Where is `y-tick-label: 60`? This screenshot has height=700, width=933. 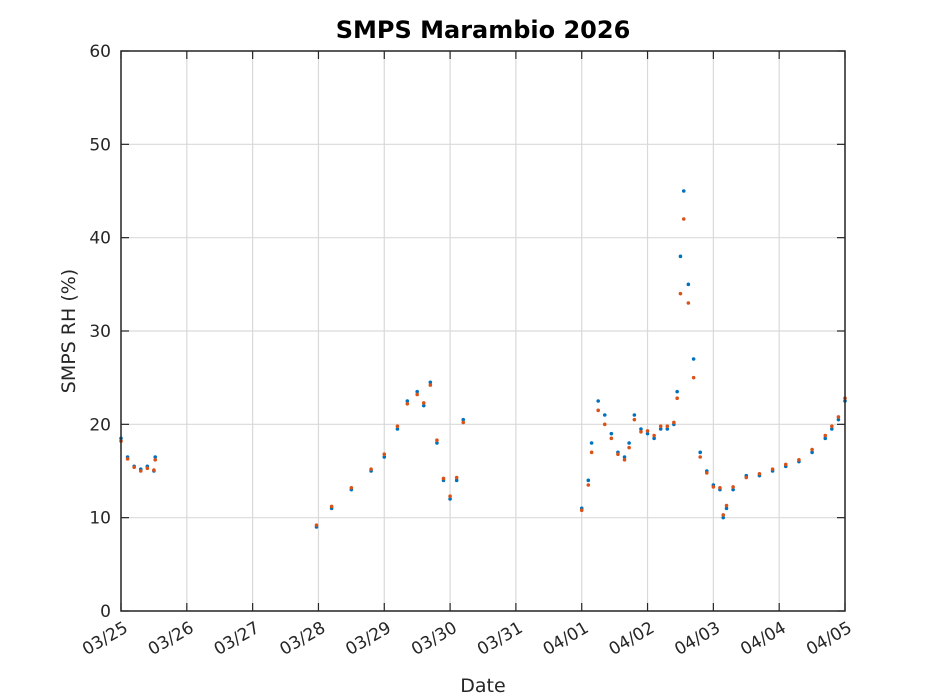
y-tick-label: 60 is located at coordinates (100, 52).